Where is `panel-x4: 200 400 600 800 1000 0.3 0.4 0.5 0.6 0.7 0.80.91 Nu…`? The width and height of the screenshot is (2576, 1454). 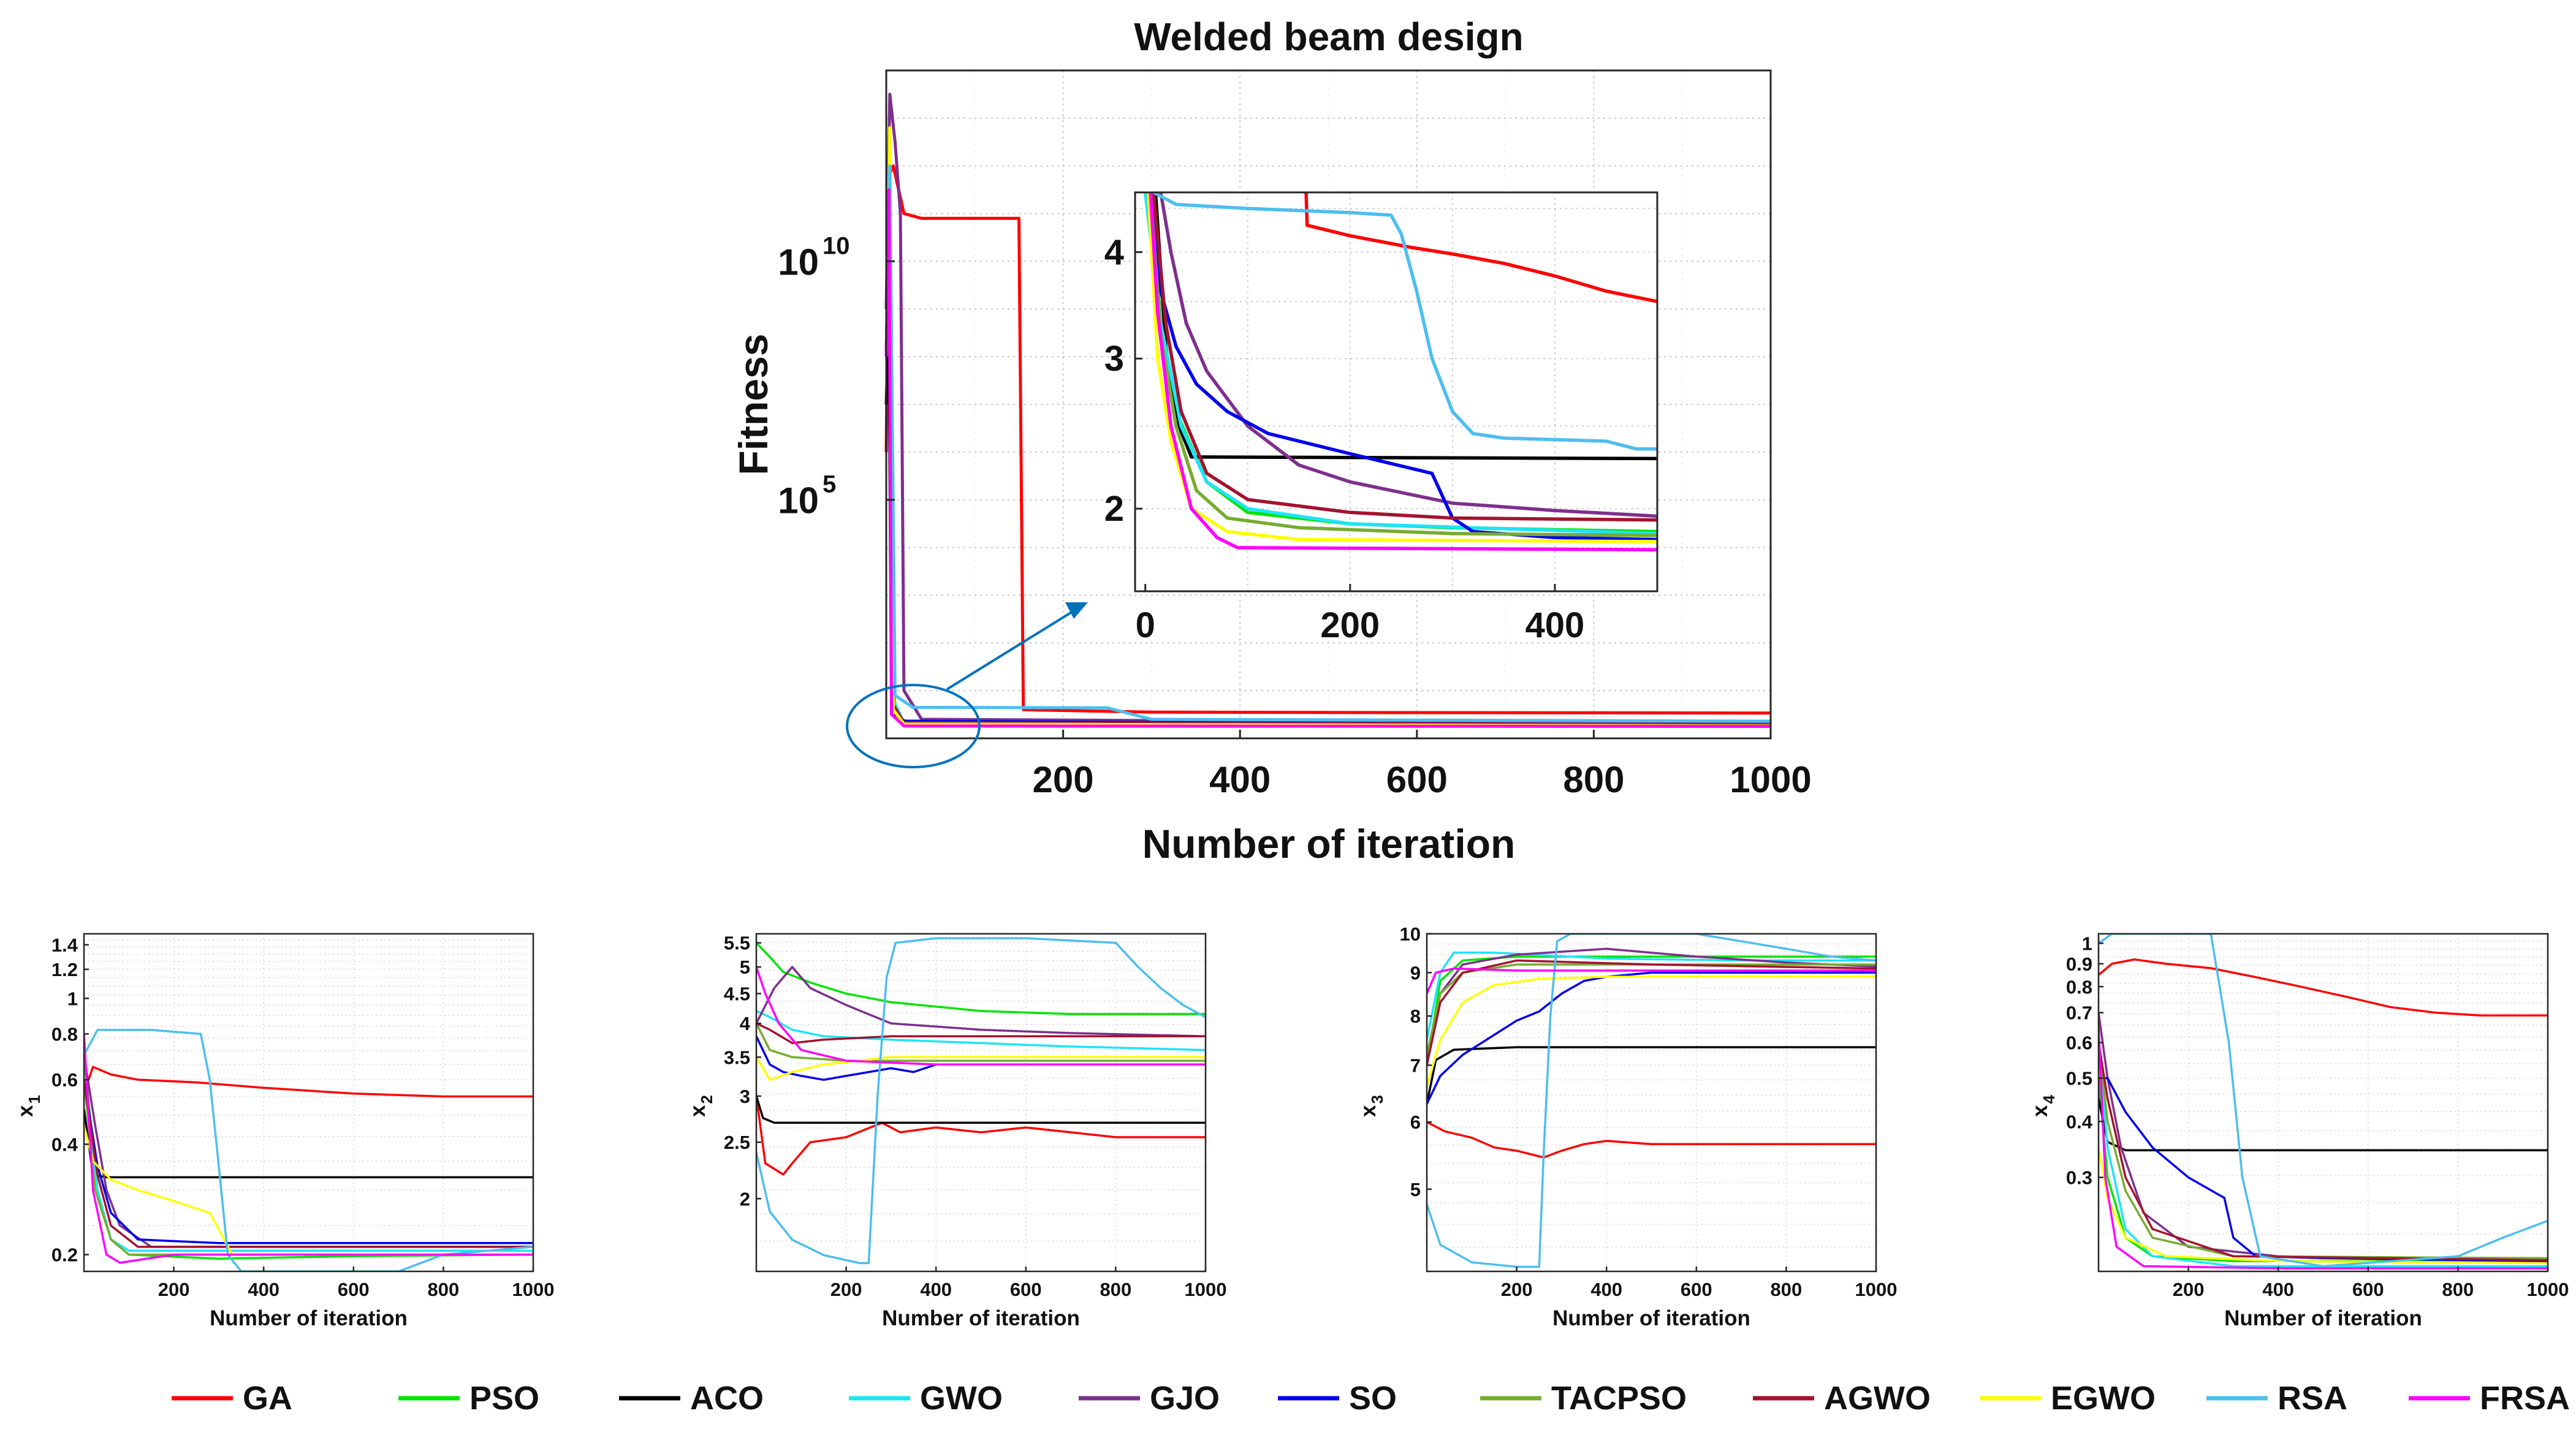
panel-x4: 200 400 600 800 1000 0.3 0.4 0.5 0.6 0.7 0.80.91 Nu… is located at coordinates (2298, 1131).